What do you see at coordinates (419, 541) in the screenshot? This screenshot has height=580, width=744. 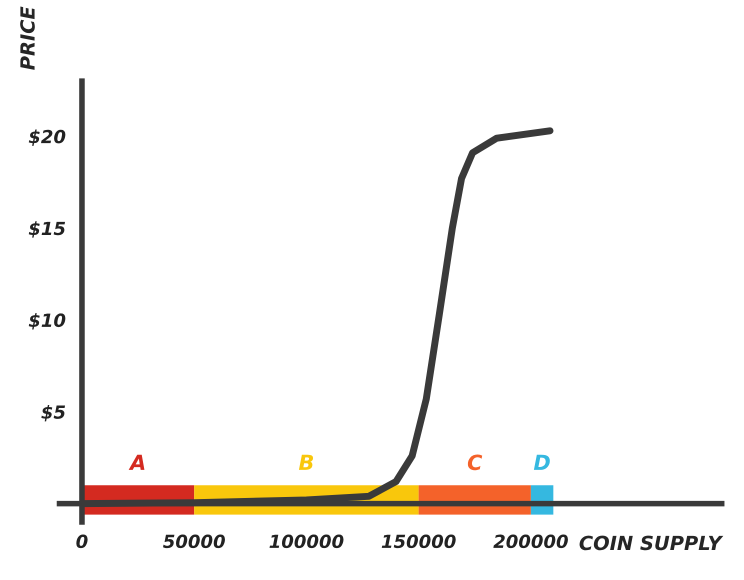 I see `x-tick-label: 150000` at bounding box center [419, 541].